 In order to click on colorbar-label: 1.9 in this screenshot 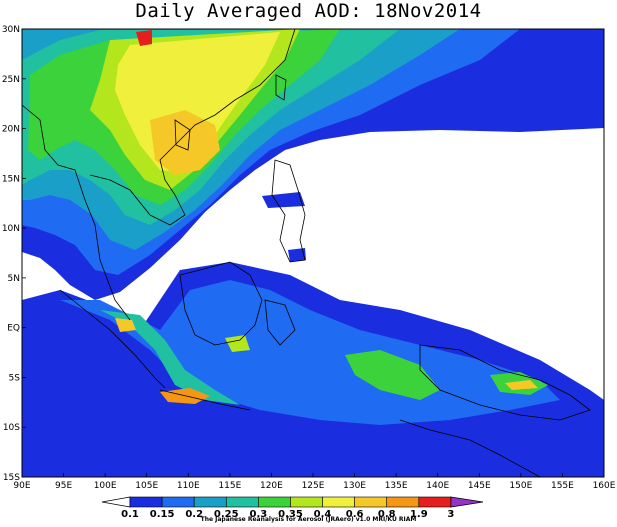, I will do `click(419, 514)`.